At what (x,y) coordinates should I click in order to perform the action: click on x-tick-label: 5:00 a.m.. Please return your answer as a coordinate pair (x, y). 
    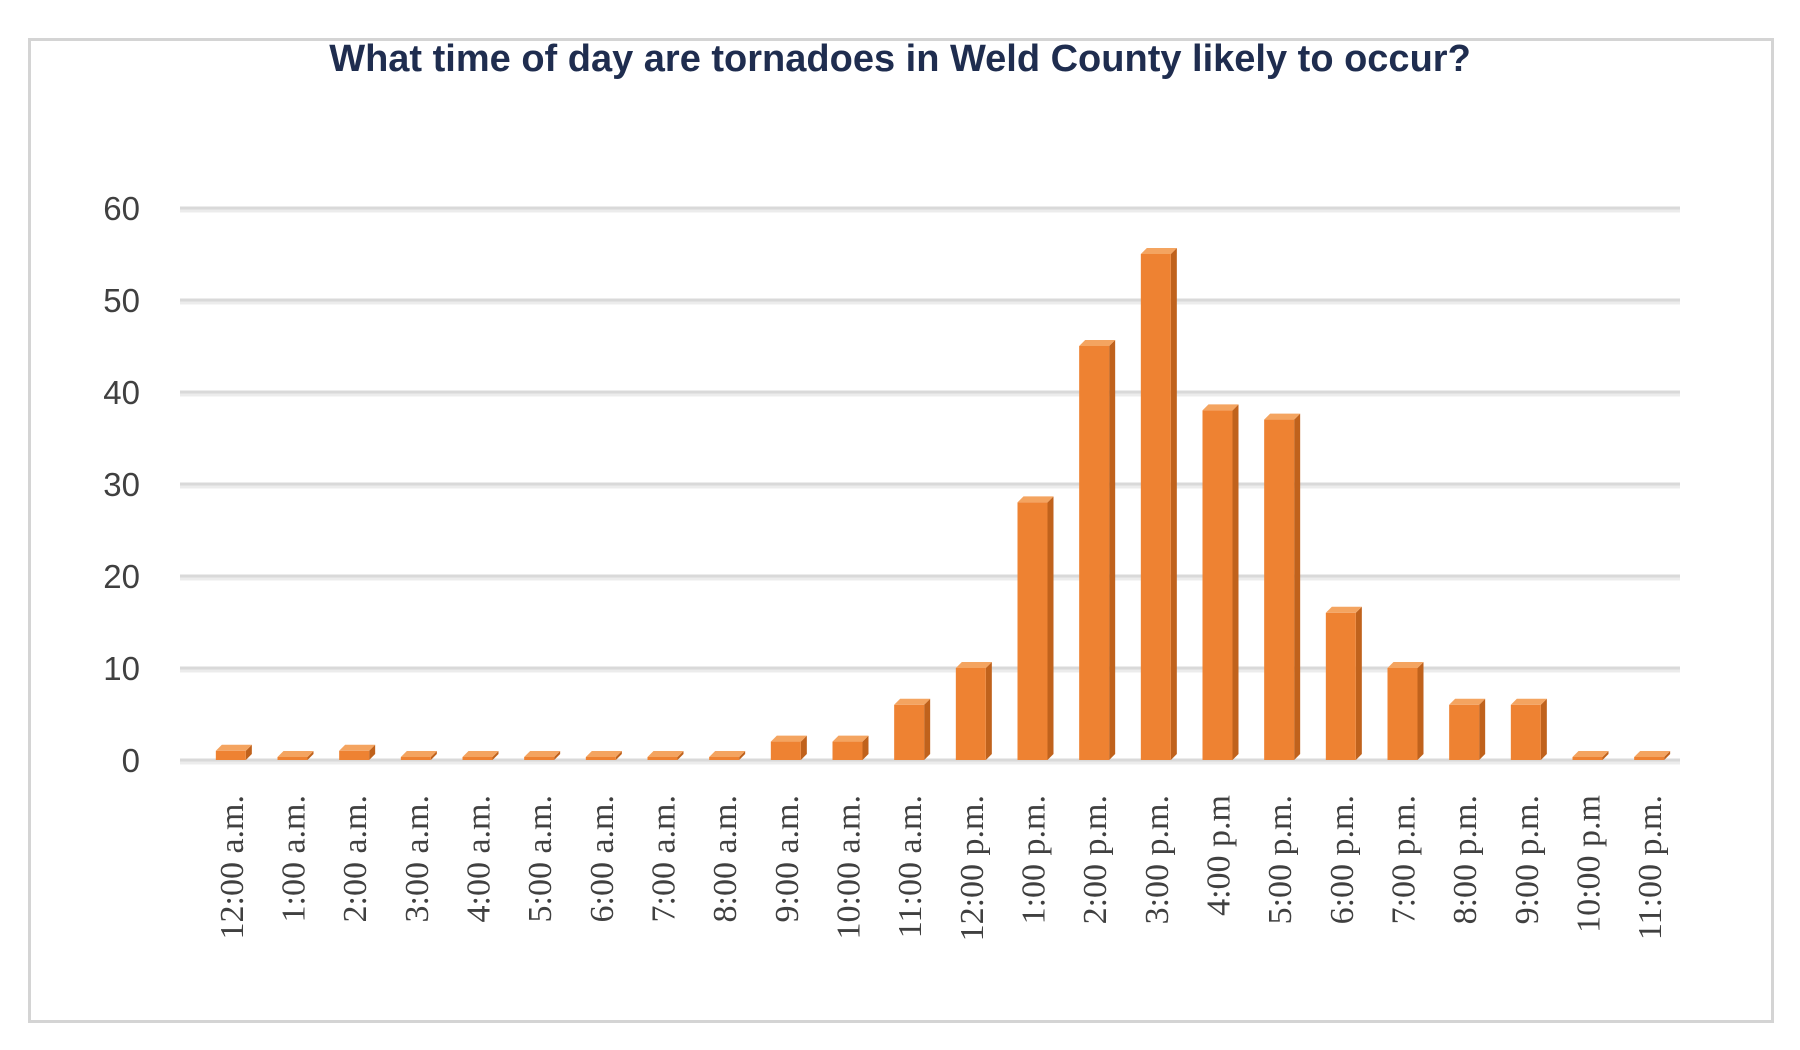
    Looking at the image, I should click on (540, 858).